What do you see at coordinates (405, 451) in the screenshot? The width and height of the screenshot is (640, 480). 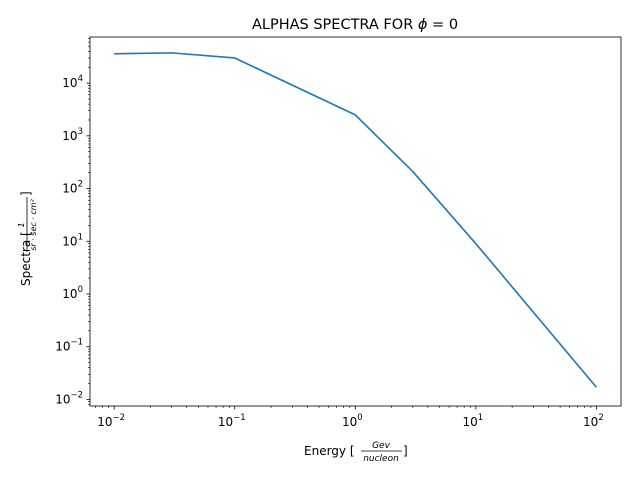 I see `x-axis-label-close: ]` at bounding box center [405, 451].